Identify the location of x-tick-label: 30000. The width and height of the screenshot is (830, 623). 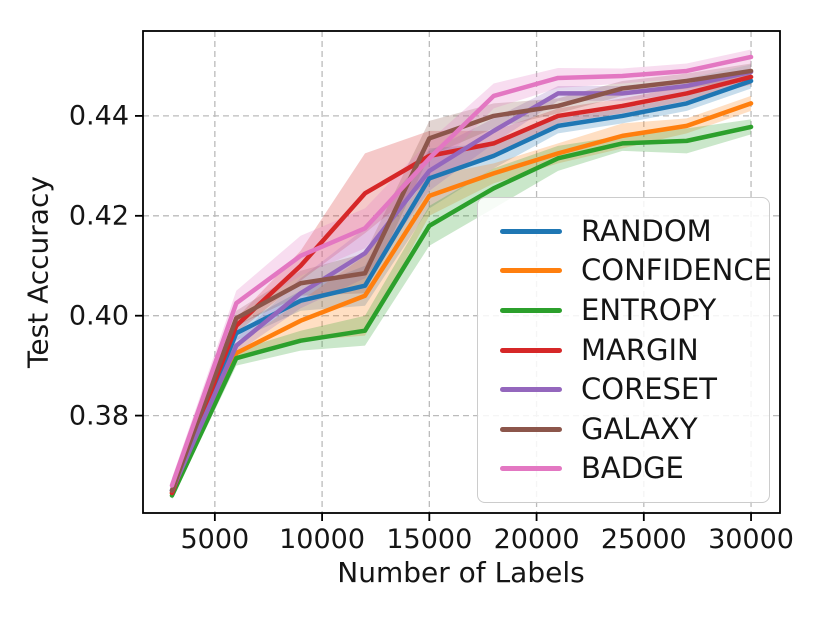
(751, 539).